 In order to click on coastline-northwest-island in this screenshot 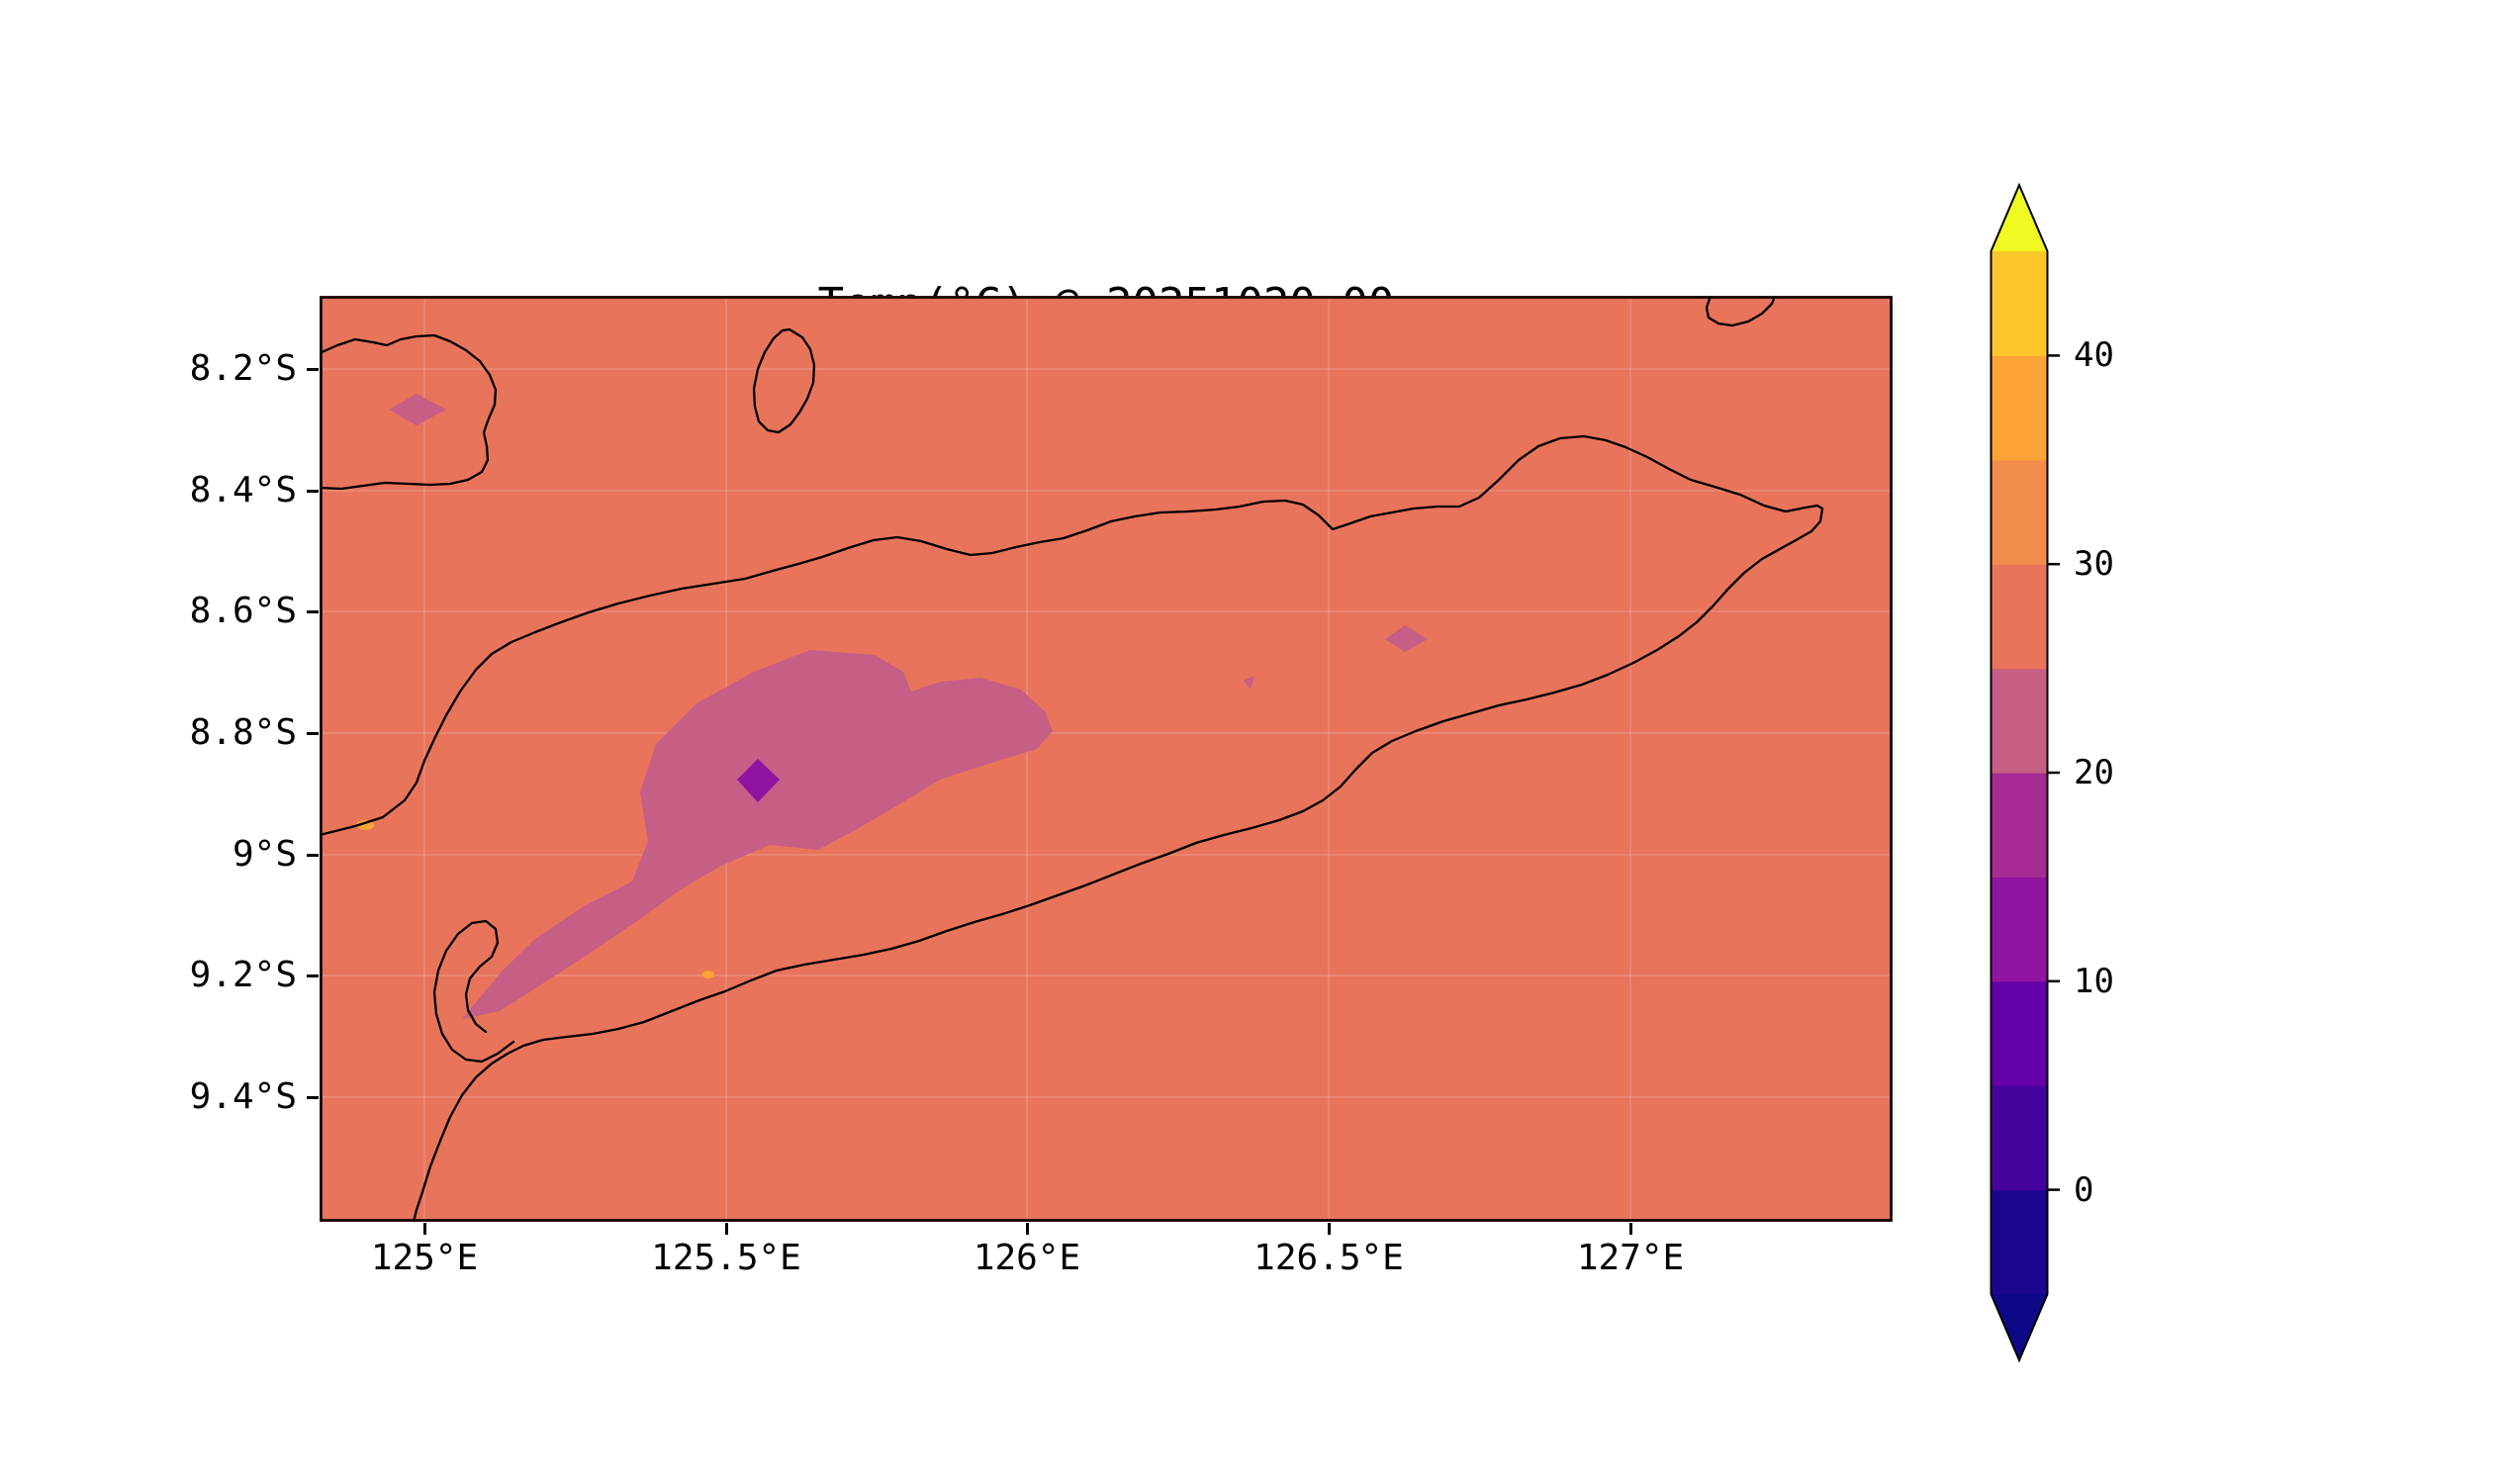, I will do `click(409, 412)`.